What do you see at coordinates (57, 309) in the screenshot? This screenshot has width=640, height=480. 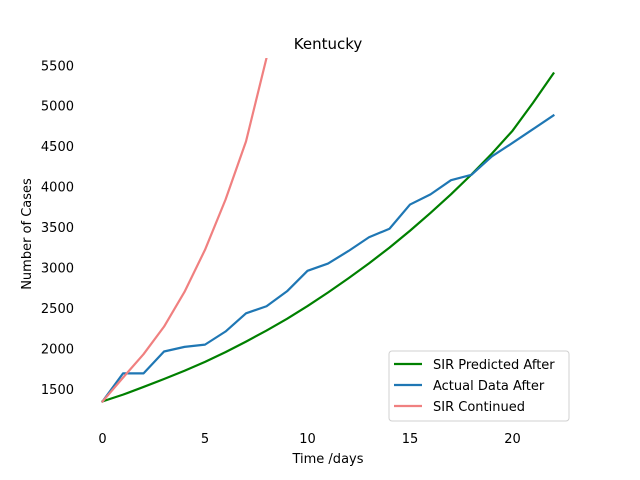 I see `y-tick-label: 2500` at bounding box center [57, 309].